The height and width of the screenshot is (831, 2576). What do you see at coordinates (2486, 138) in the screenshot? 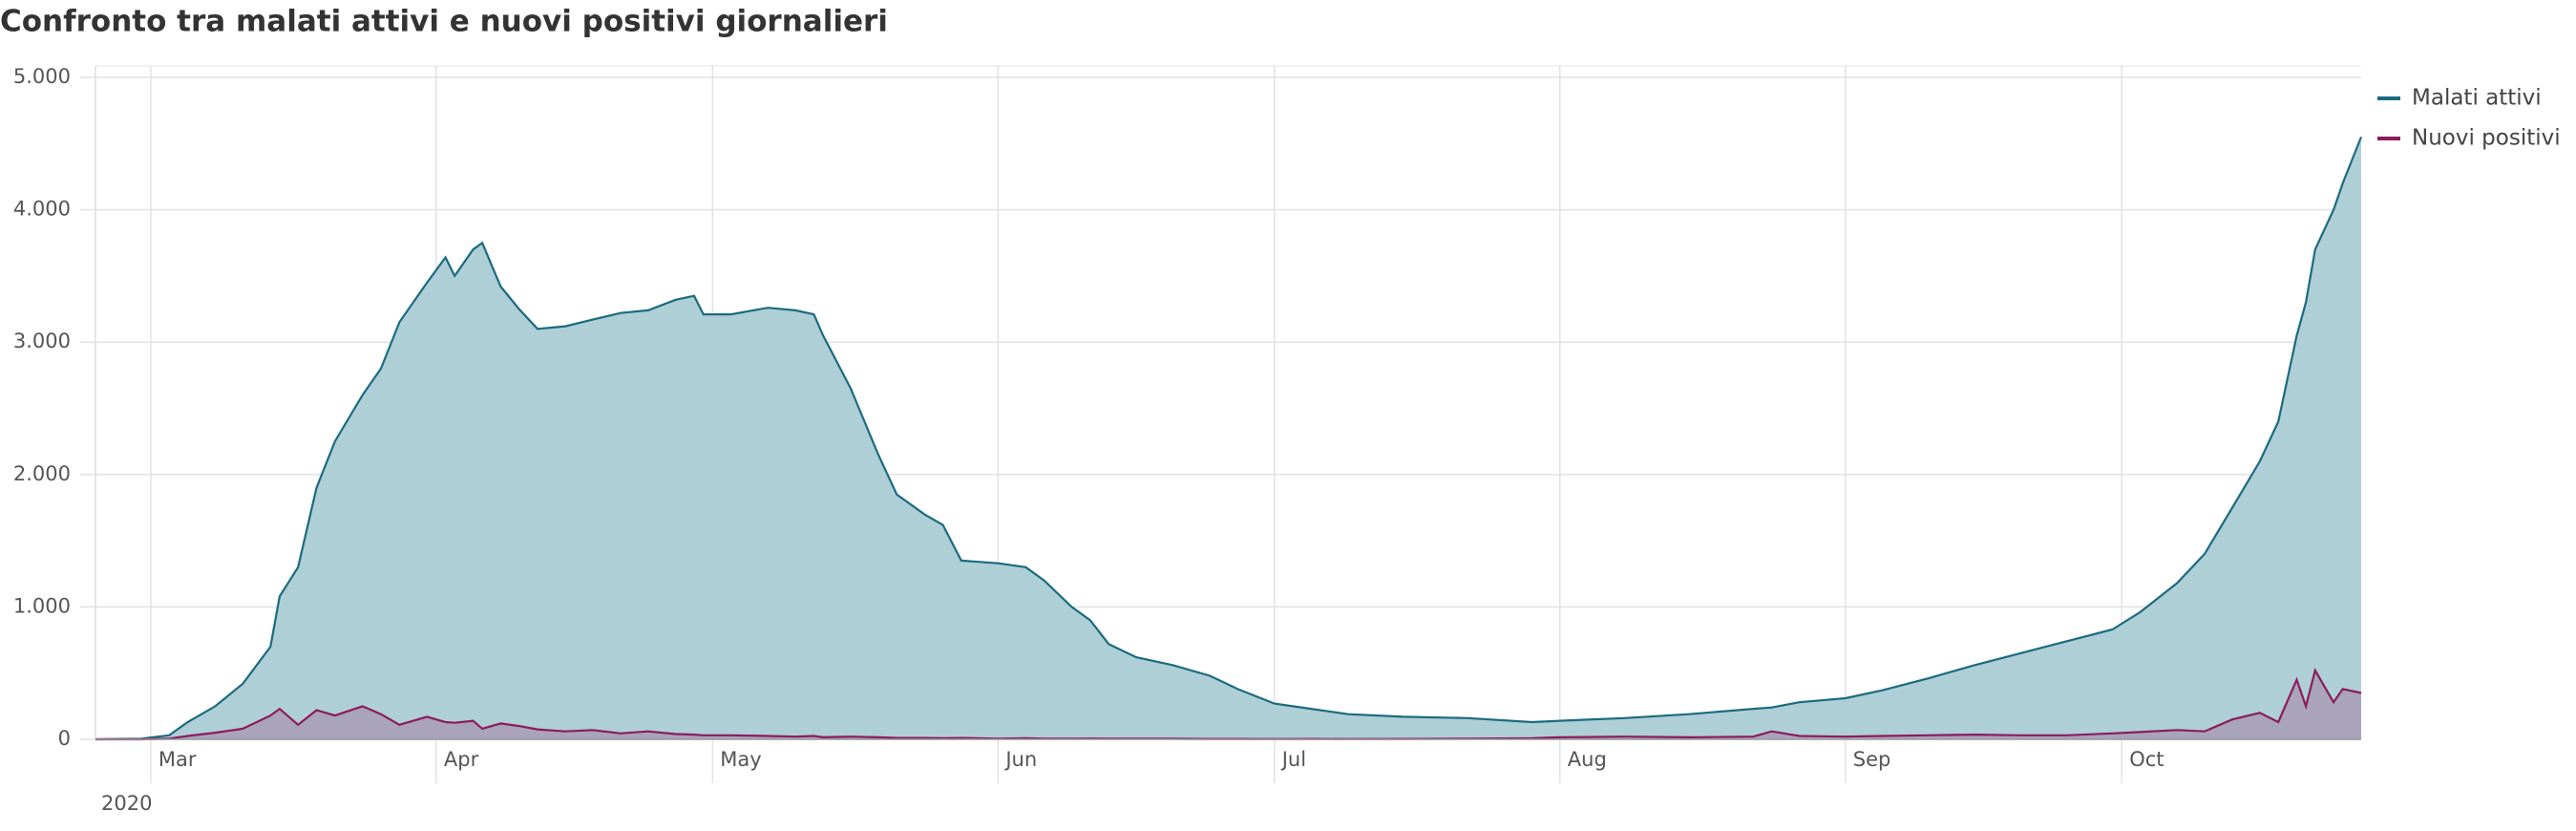
I see `legend-label: Nuovi positivi` at bounding box center [2486, 138].